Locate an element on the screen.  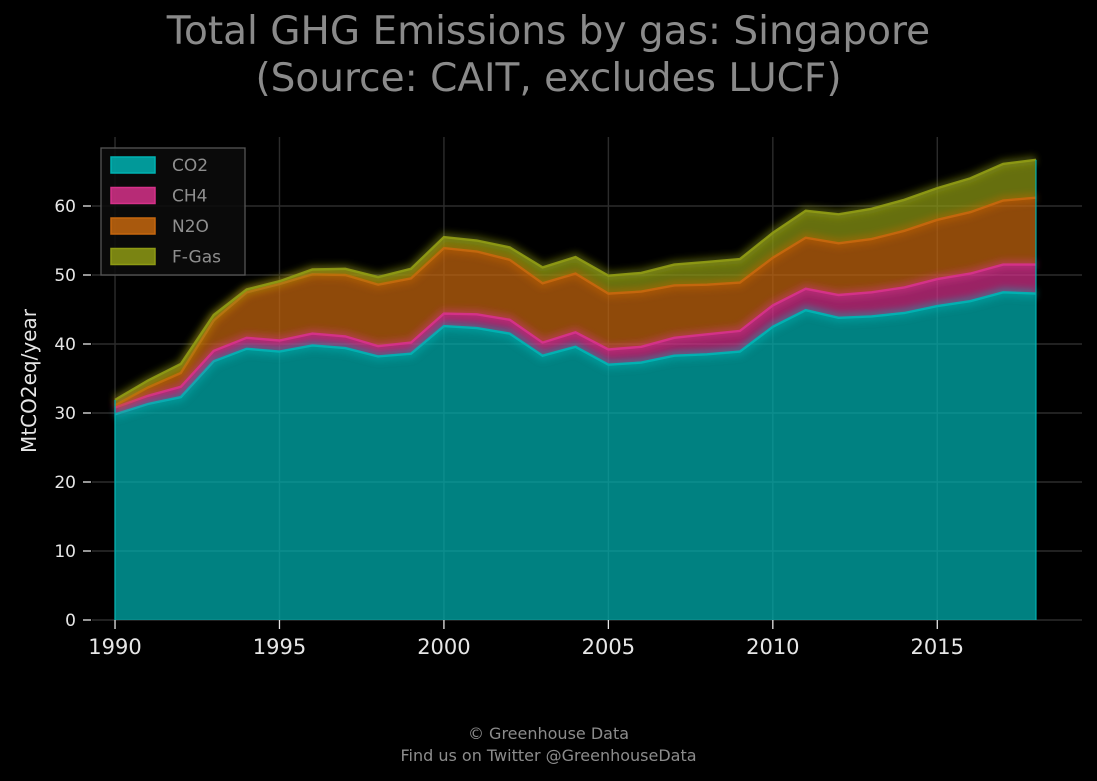
chart-subtitle: (Source: CAIT, excludes LUCF) is located at coordinates (548, 78).